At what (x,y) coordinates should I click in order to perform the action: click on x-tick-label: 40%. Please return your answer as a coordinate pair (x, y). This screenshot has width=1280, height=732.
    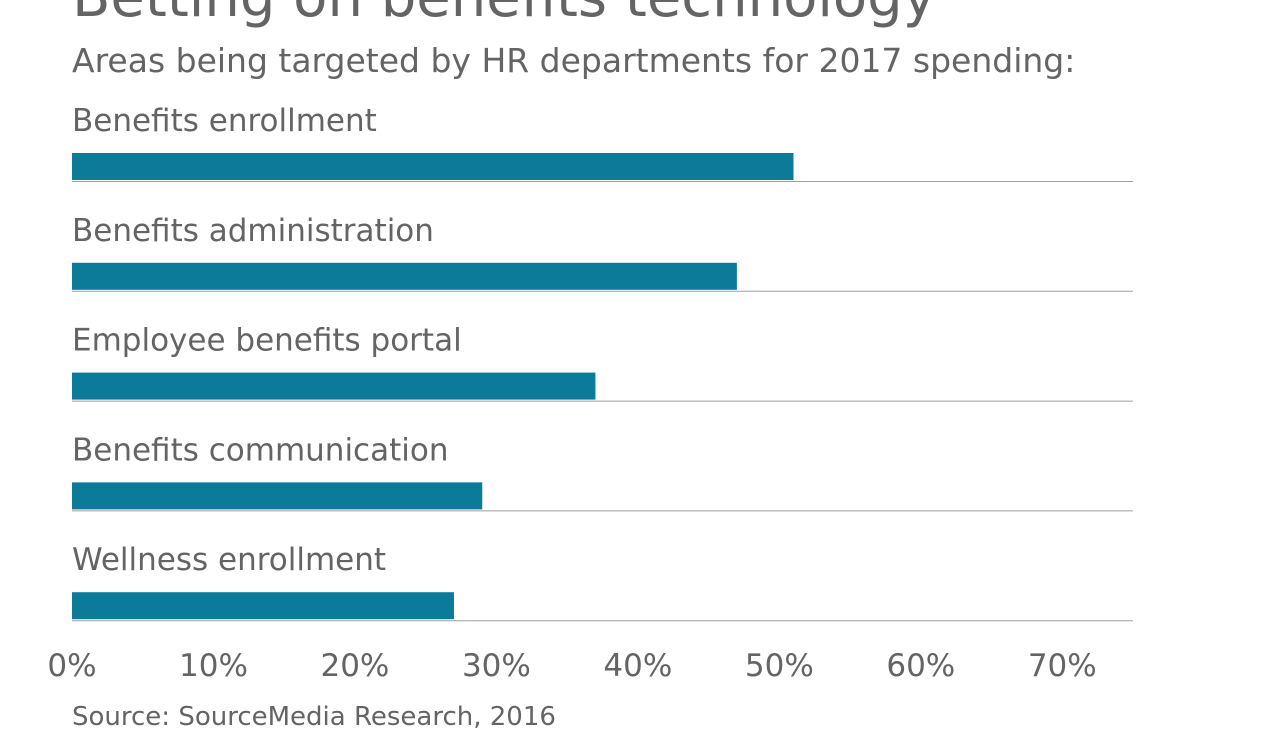
    Looking at the image, I should click on (637, 666).